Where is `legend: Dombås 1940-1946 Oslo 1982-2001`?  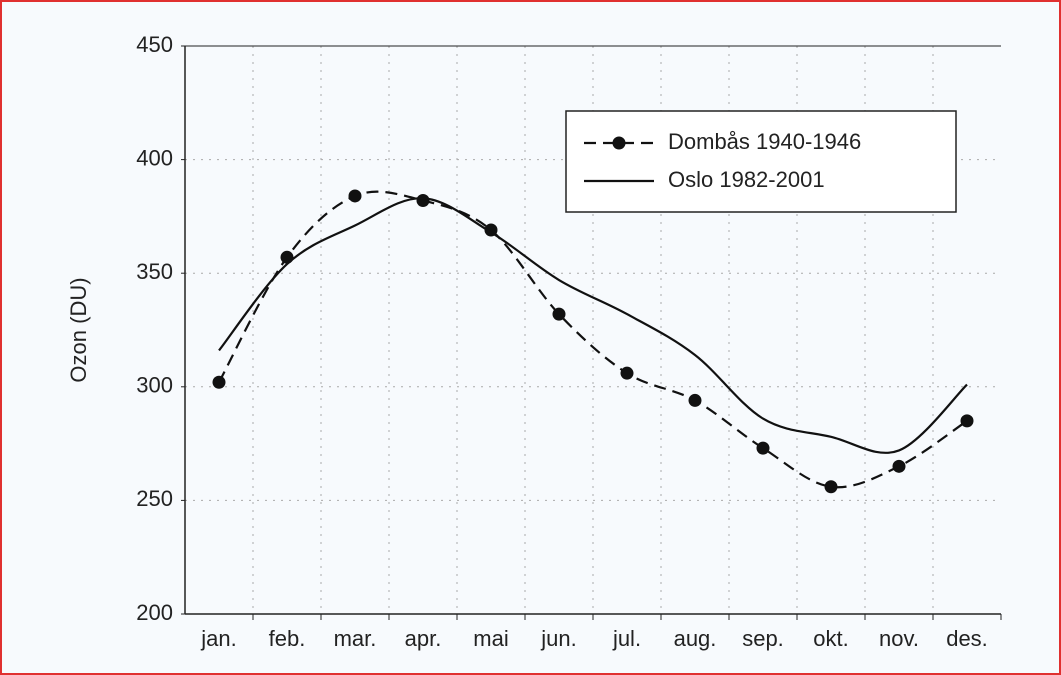
legend: Dombås 1940-1946 Oslo 1982-2001 is located at coordinates (761, 161).